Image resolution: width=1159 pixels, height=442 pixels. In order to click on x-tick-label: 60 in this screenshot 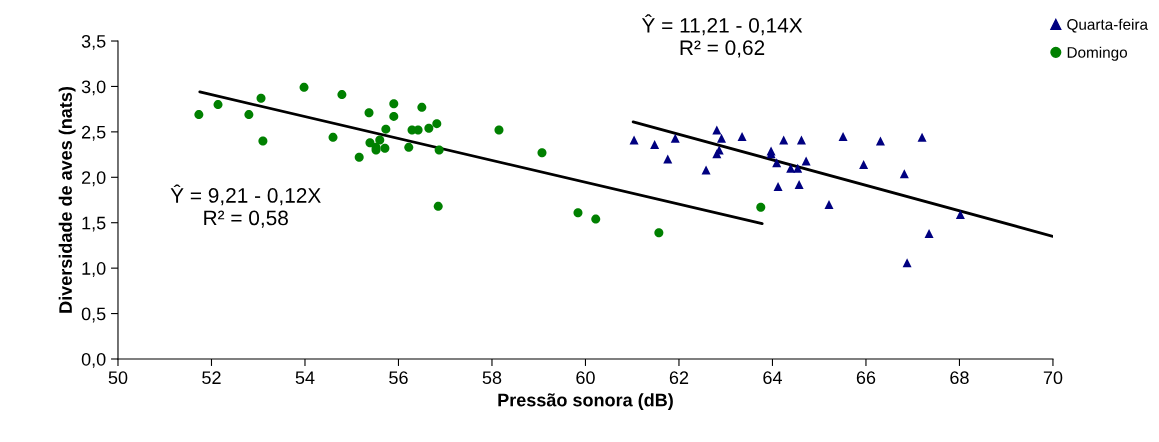, I will do `click(585, 378)`.